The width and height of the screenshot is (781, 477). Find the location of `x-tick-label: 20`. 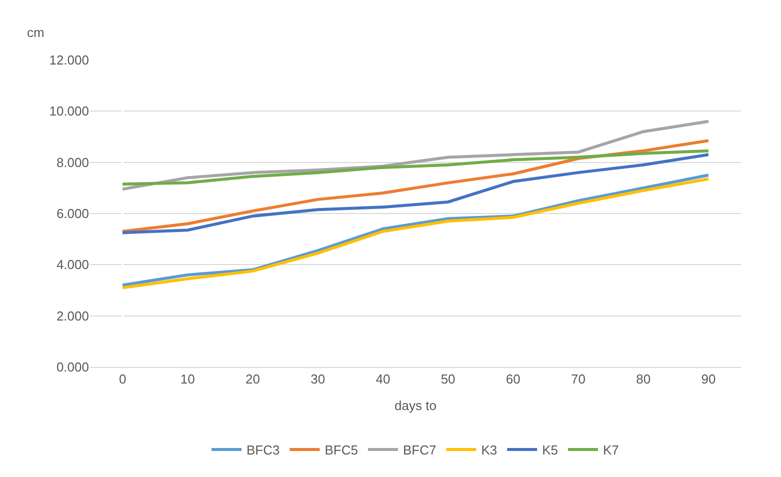

x-tick-label: 20 is located at coordinates (253, 379).